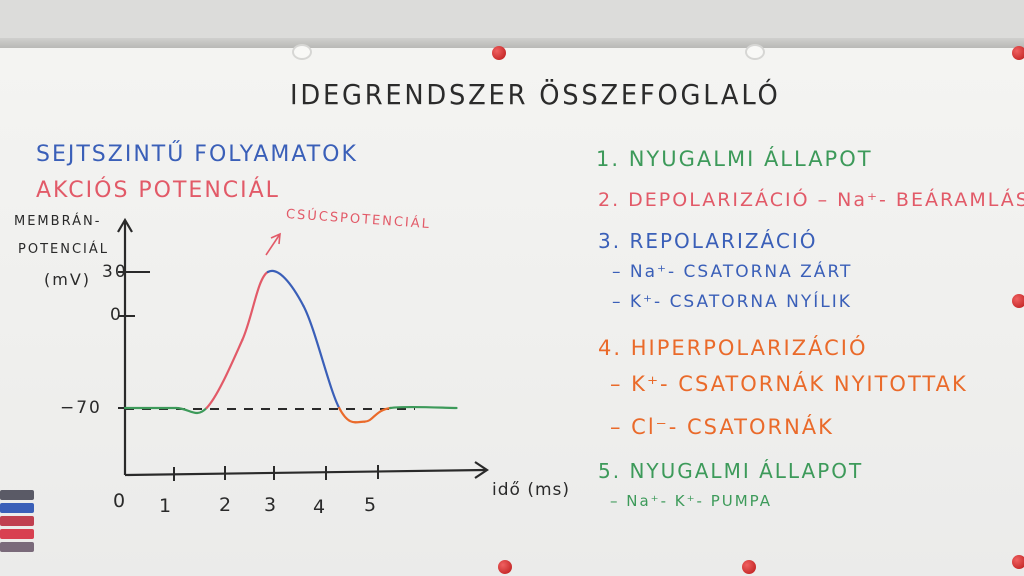 This screenshot has height=576, width=1024. What do you see at coordinates (535, 94) in the screenshot?
I see `page-title: IDEGRENDSZER ÖSSZEFOGLALÓ` at bounding box center [535, 94].